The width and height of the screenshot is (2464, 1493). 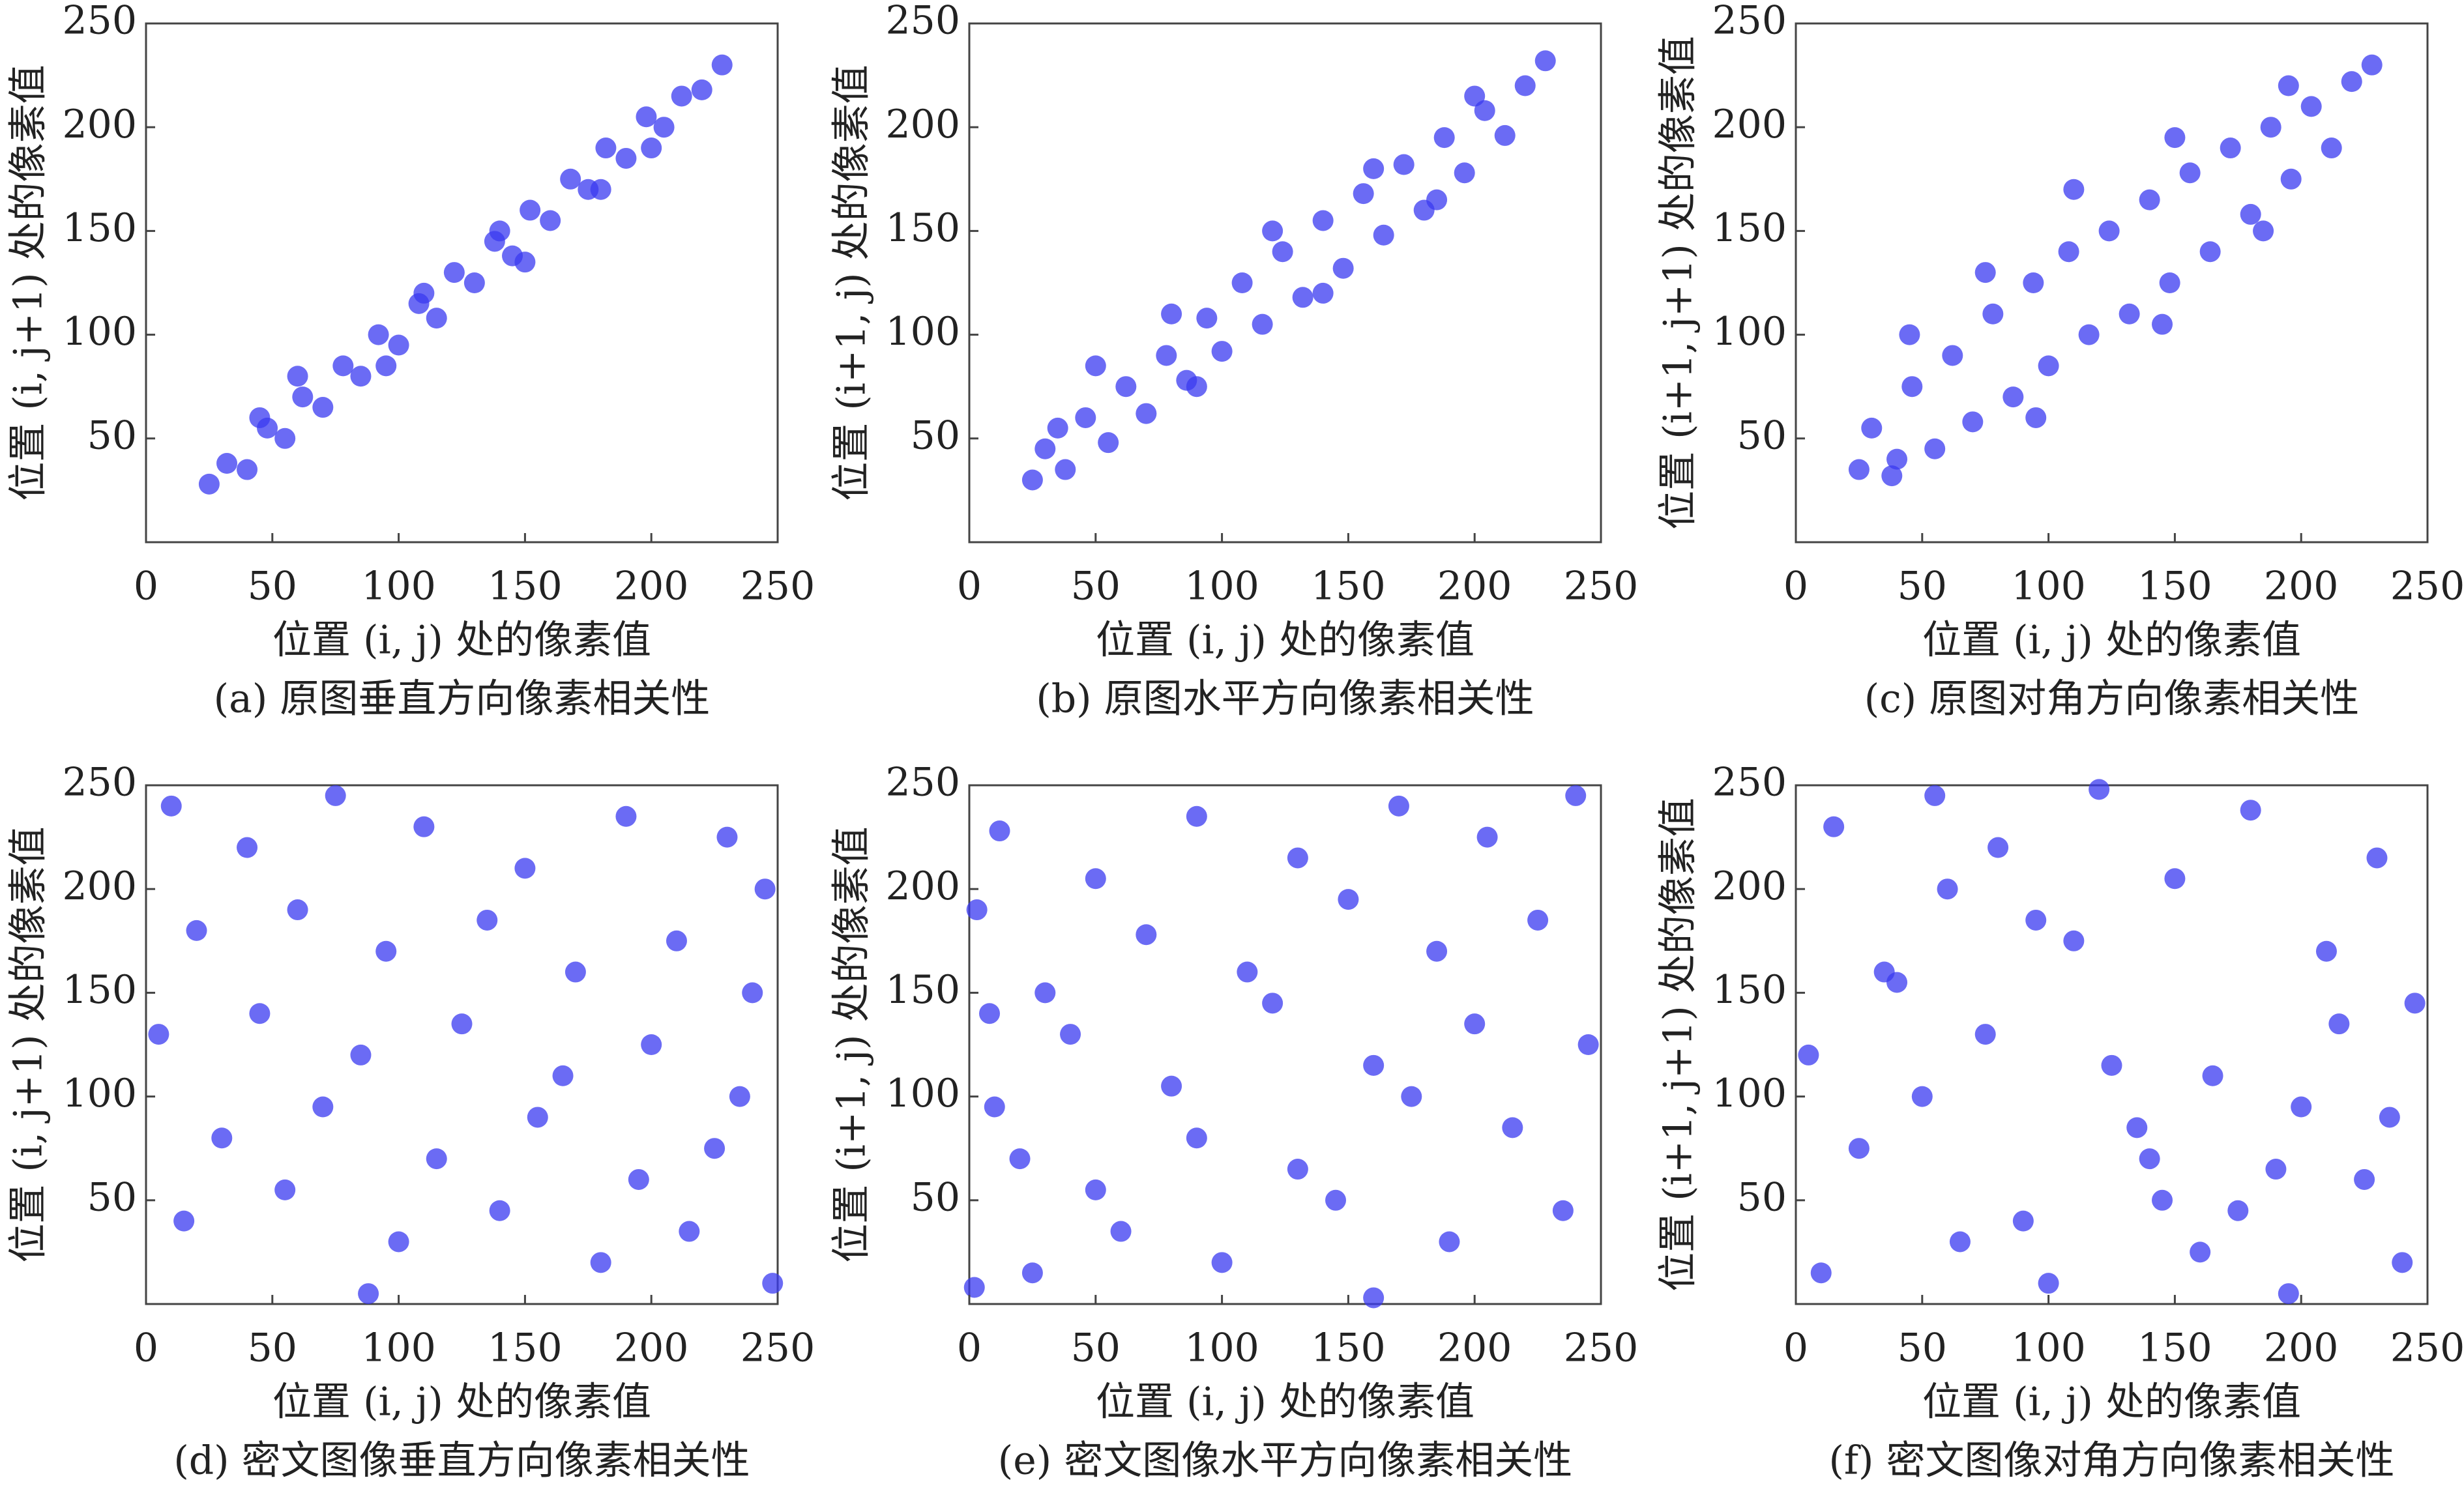 What do you see at coordinates (1285, 699) in the screenshot?
I see `caption: (b) 原图水平方向像素相关性` at bounding box center [1285, 699].